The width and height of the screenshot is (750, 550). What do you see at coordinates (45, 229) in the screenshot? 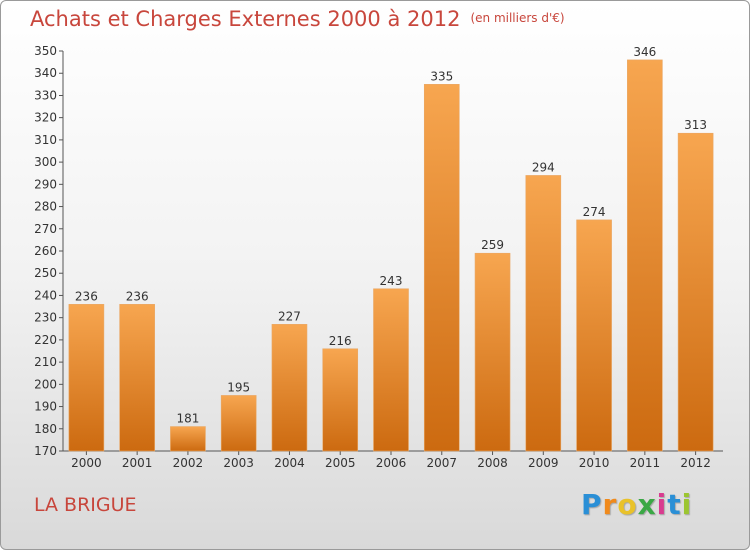
I see `y-tick-label: 270` at bounding box center [45, 229].